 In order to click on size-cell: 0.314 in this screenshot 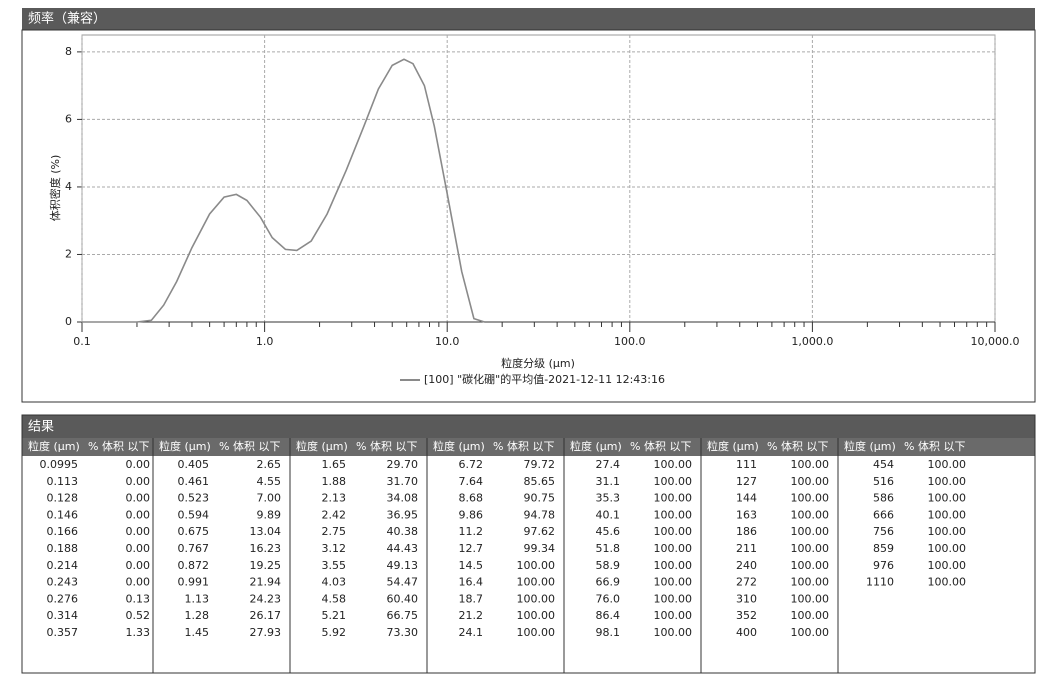, I will do `click(63, 615)`.